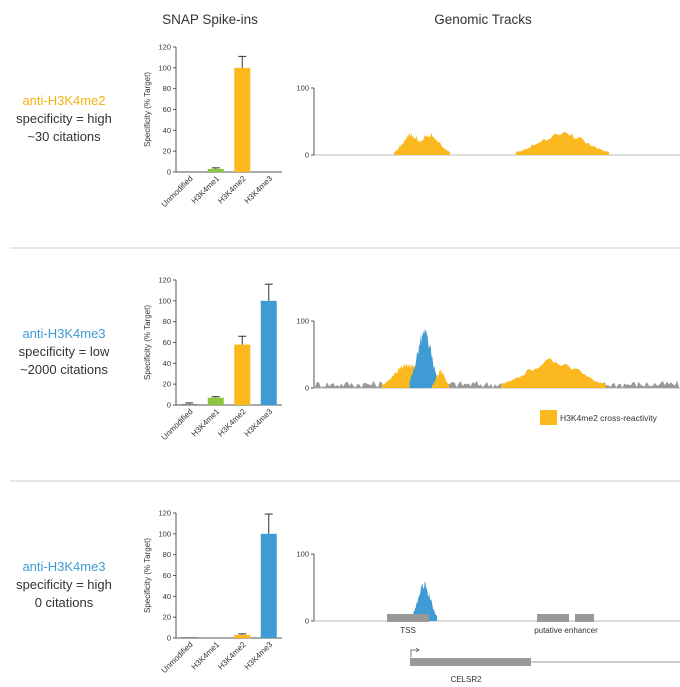 The image size is (680, 687). Describe the element at coordinates (548, 417) in the screenshot. I see `legend-swatch-h3k4me2` at that location.